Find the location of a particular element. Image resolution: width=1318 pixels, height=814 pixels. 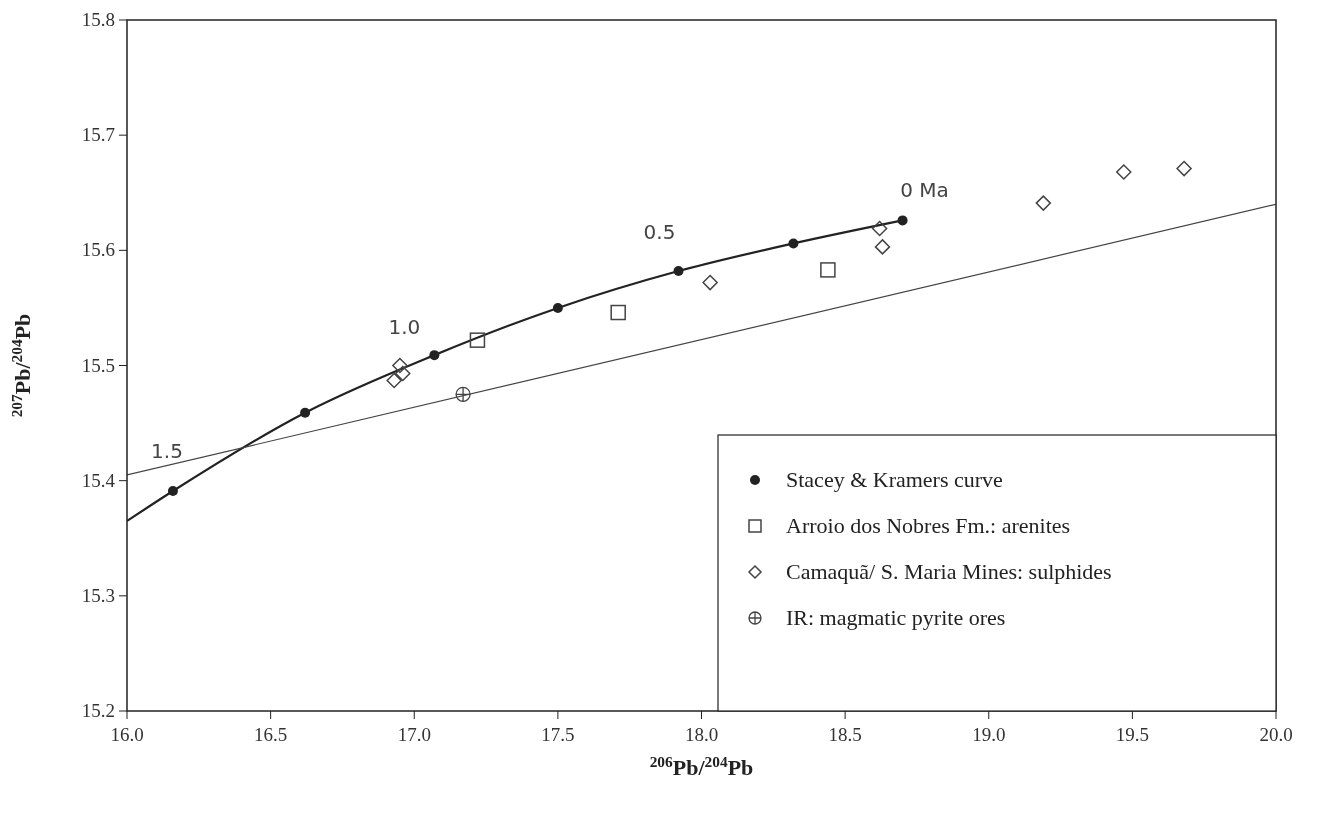

legend-label: Arroio dos Nobres Fm.: arenites is located at coordinates (928, 525).